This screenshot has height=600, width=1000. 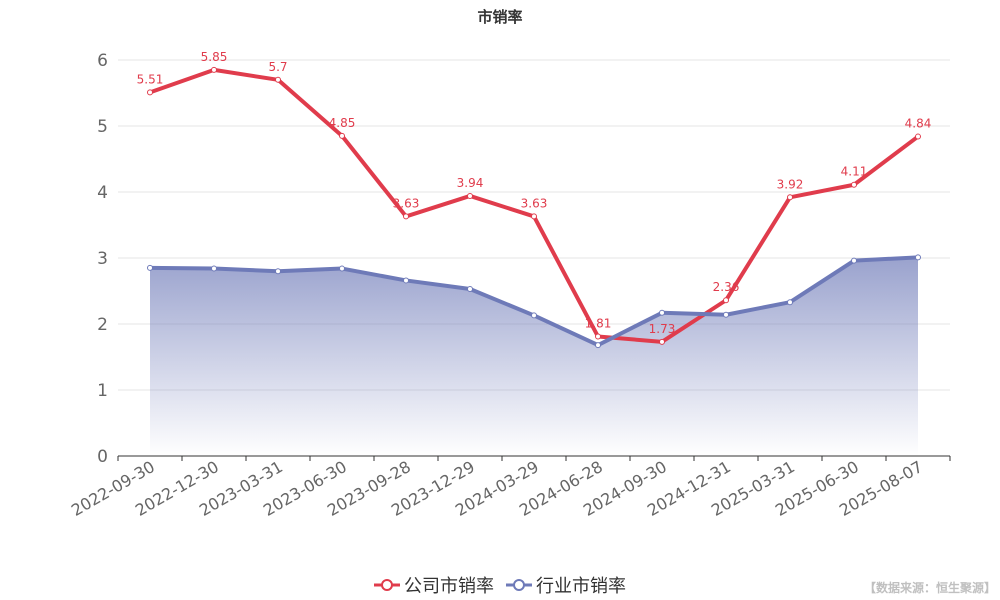 I want to click on legend-label: 公司市销率, so click(x=449, y=586).